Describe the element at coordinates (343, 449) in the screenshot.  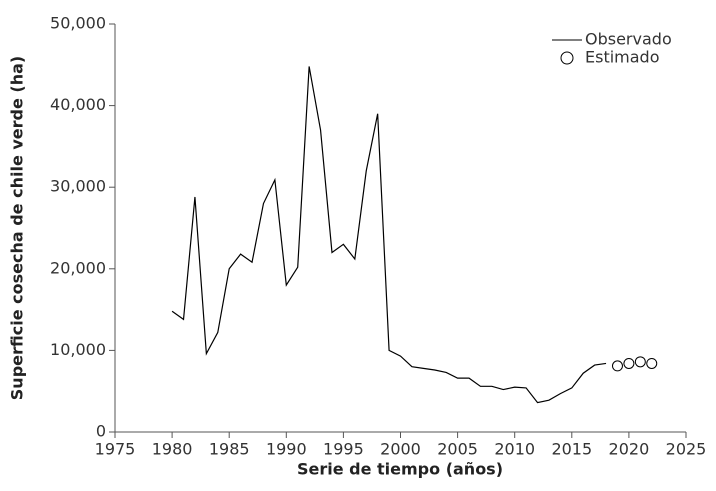
I see `x-tick-label: 1995` at that location.